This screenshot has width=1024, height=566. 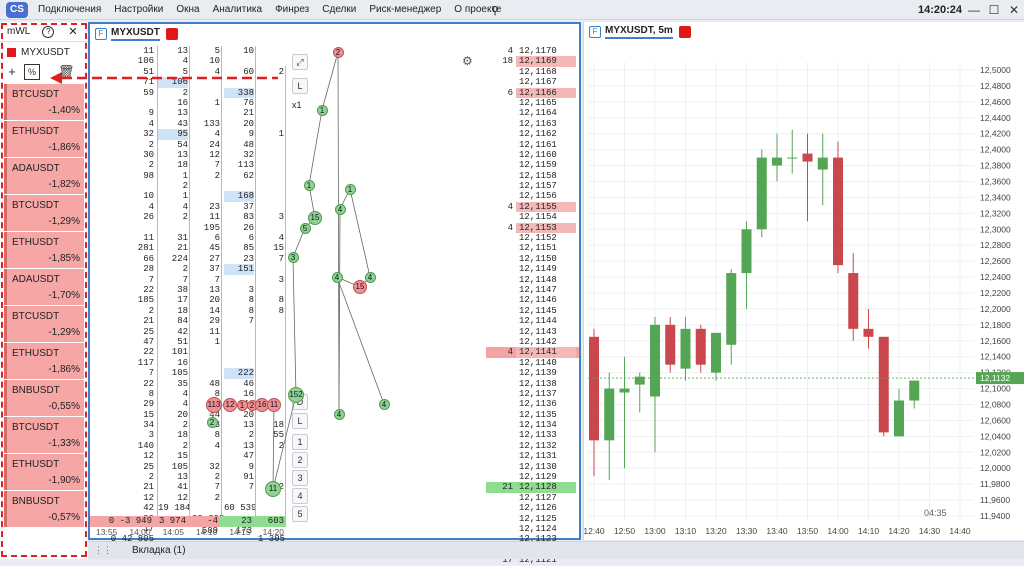 I want to click on help-icon: ?, so click(x=48, y=31).